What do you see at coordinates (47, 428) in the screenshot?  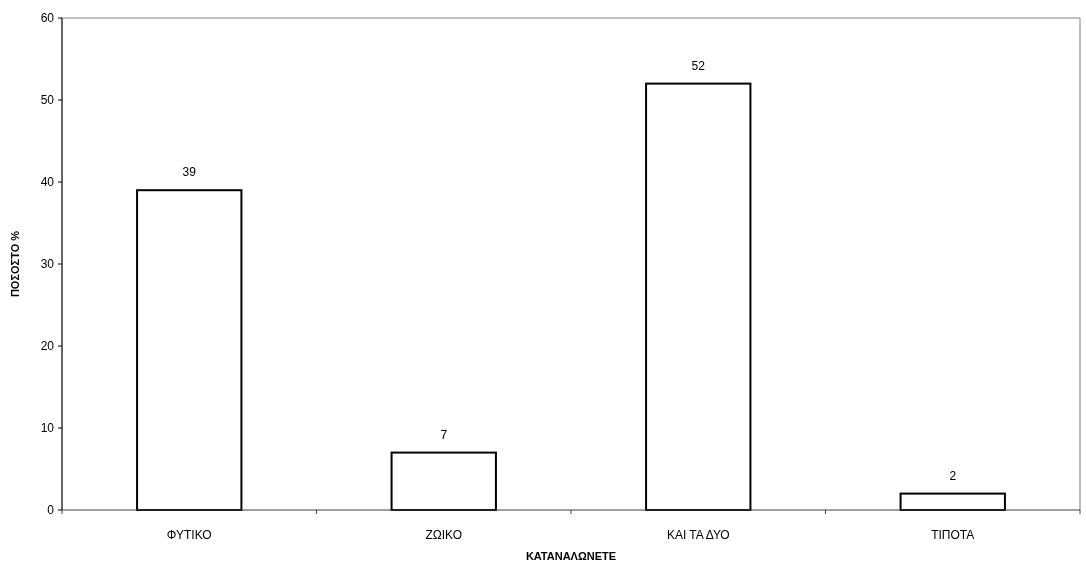 I see `y-tick-label: 10` at bounding box center [47, 428].